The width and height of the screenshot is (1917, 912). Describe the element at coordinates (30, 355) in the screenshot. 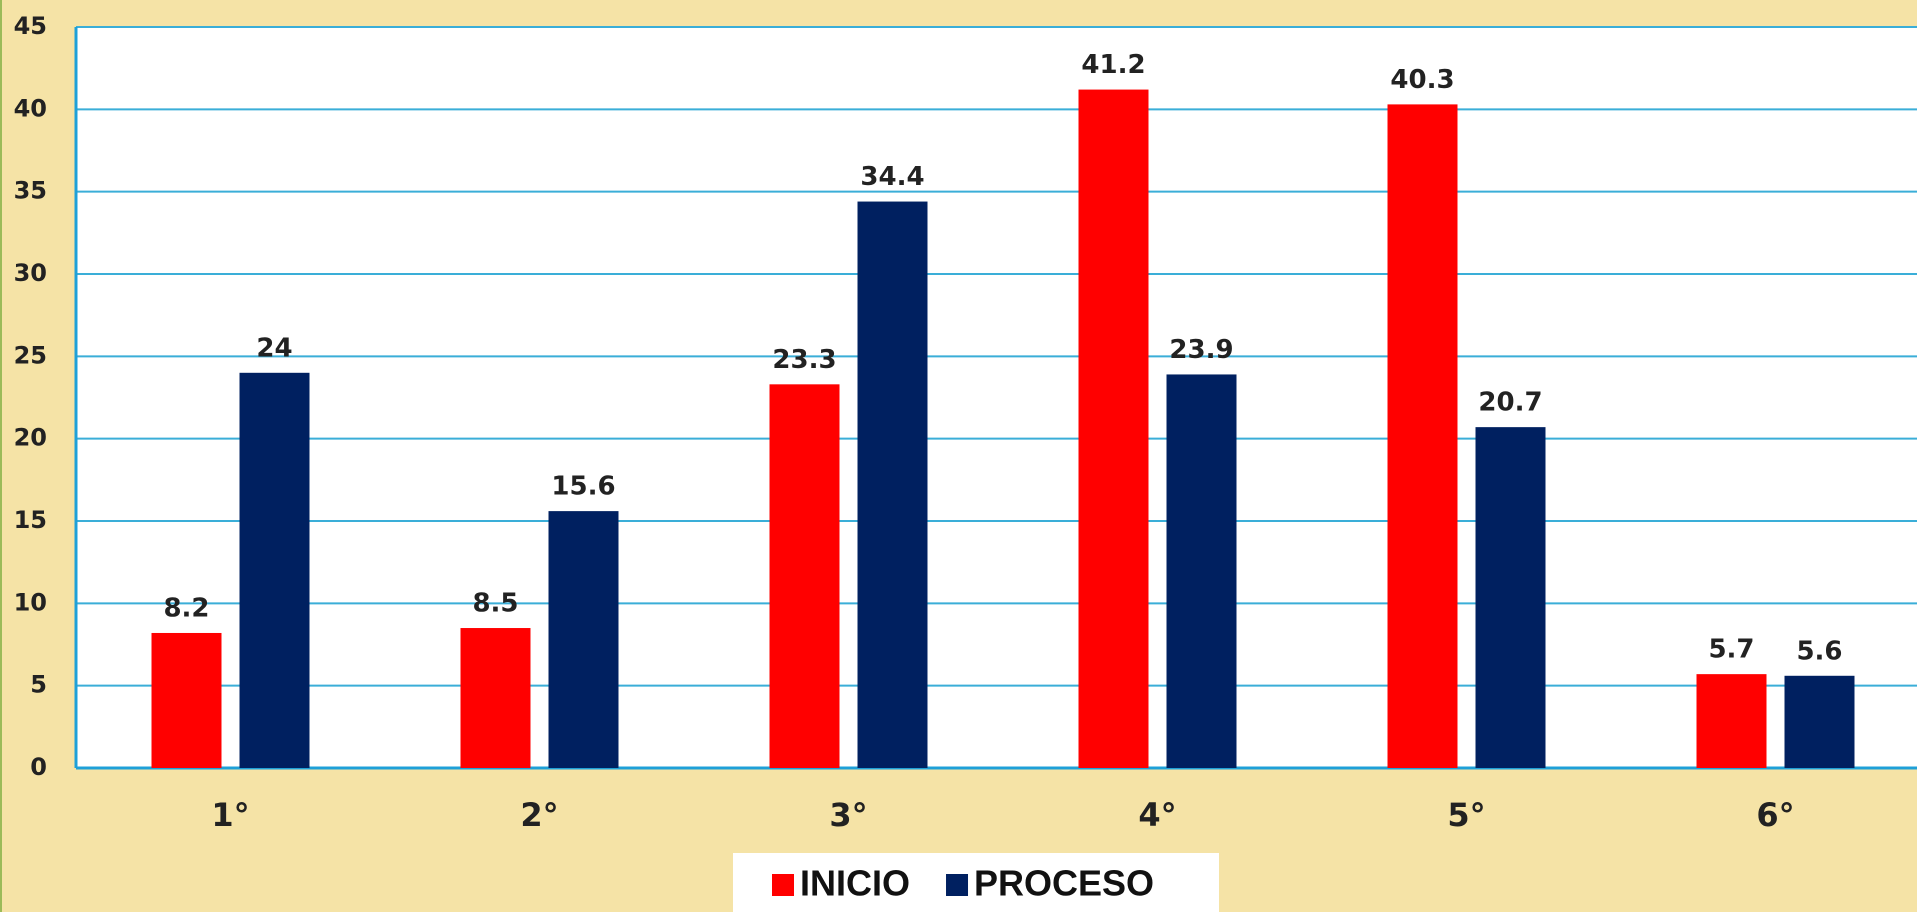

I see `y-tick-label: 25` at that location.